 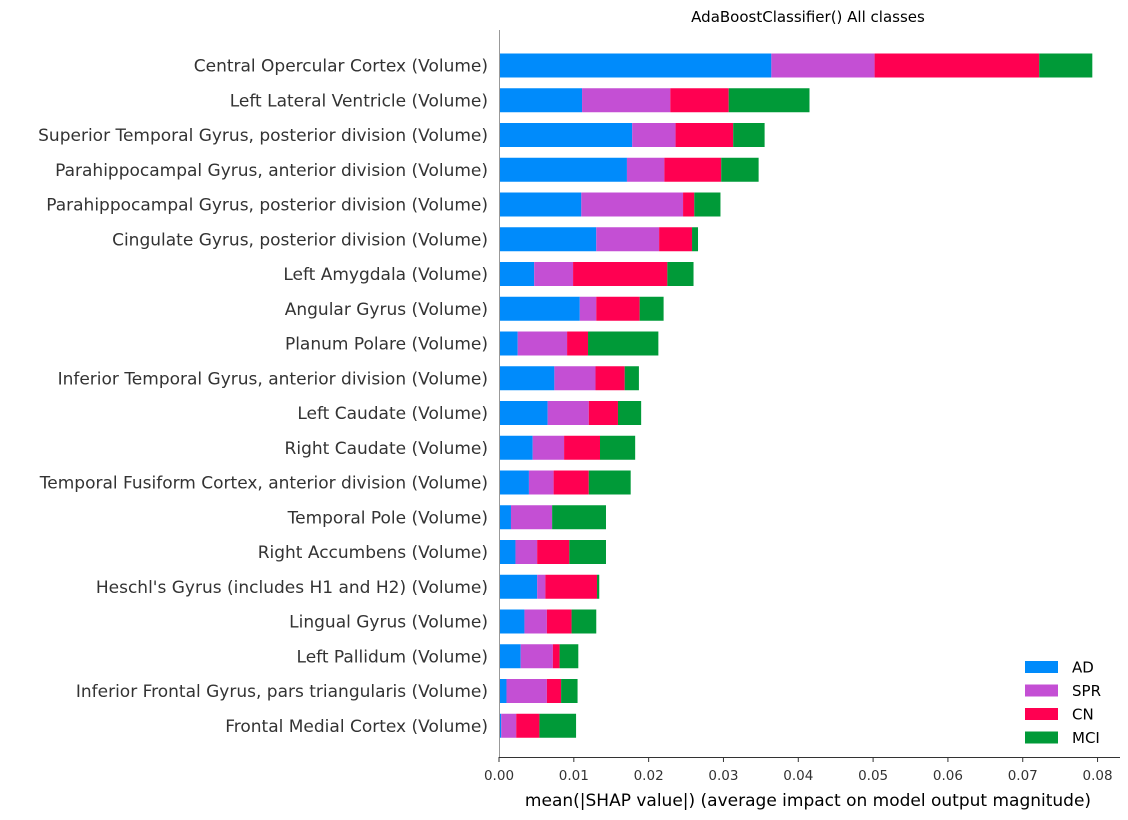 I want to click on category-label: Central Opercular Cortex (Volume), so click(x=341, y=67).